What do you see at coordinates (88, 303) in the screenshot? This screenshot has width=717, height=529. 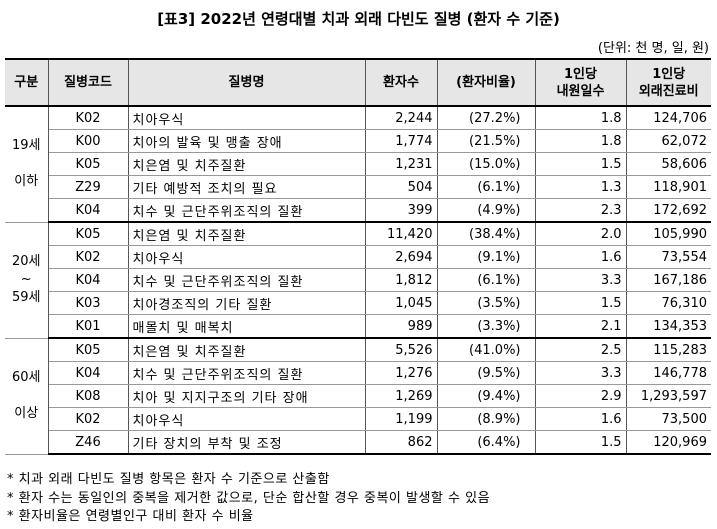 I see `disease-code: K03` at bounding box center [88, 303].